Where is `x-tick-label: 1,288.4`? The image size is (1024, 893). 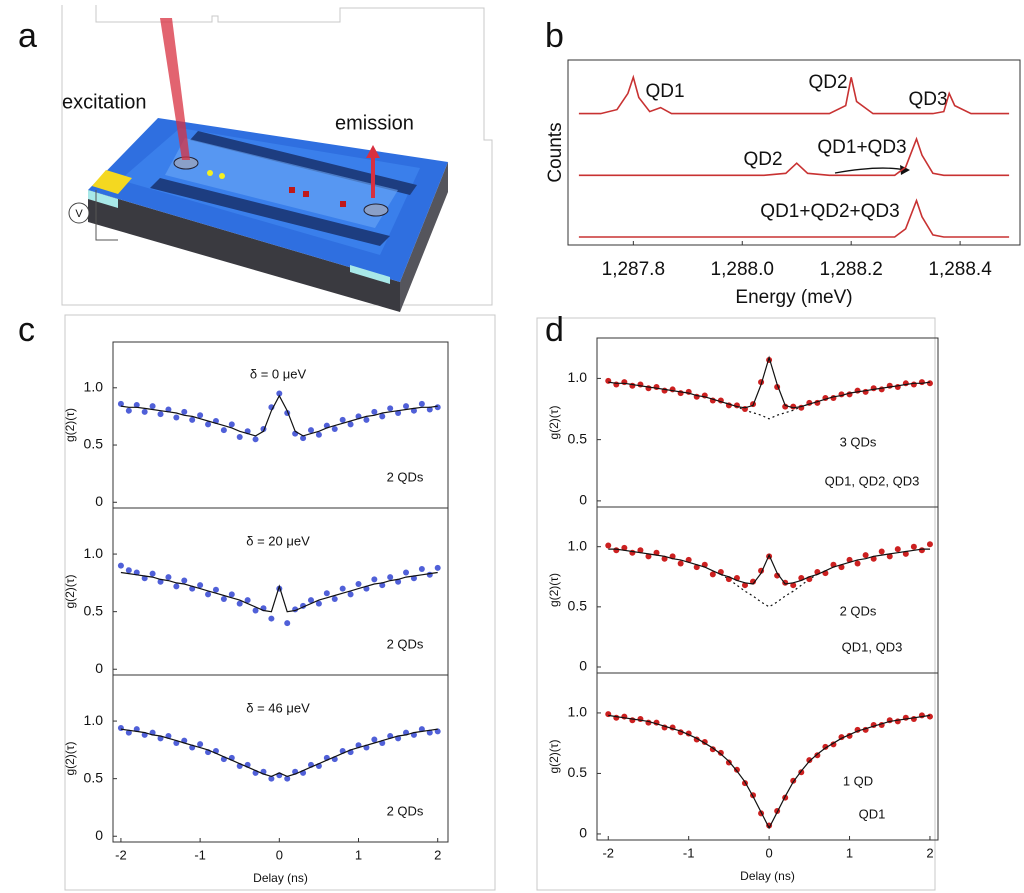 x-tick-label: 1,288.4 is located at coordinates (960, 269).